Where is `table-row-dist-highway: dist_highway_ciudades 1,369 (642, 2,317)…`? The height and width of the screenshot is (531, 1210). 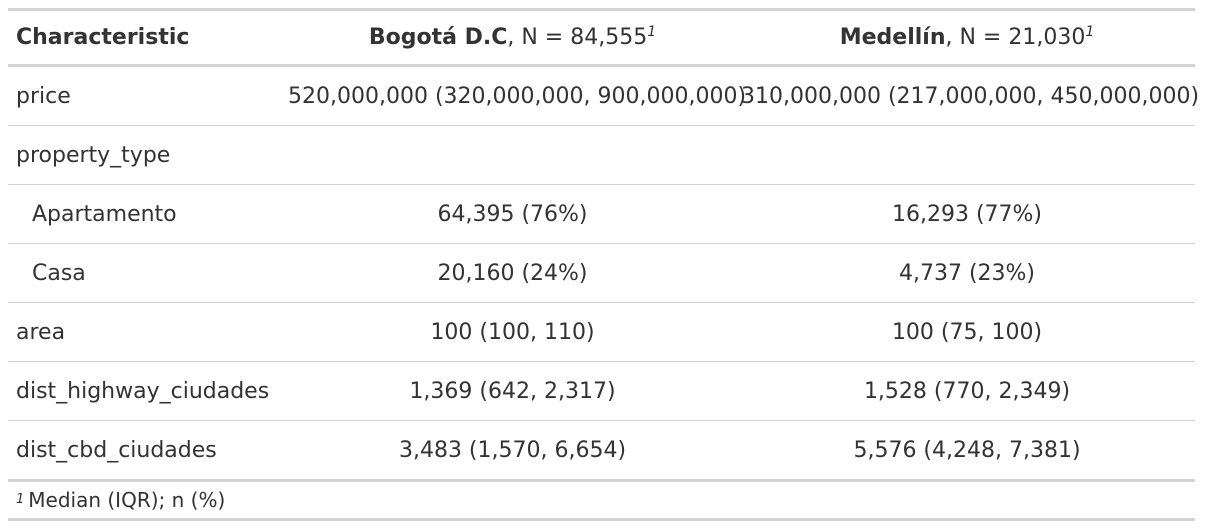
table-row-dist-highway: dist_highway_ciudades 1,369 (642, 2,317)… is located at coordinates (601, 391).